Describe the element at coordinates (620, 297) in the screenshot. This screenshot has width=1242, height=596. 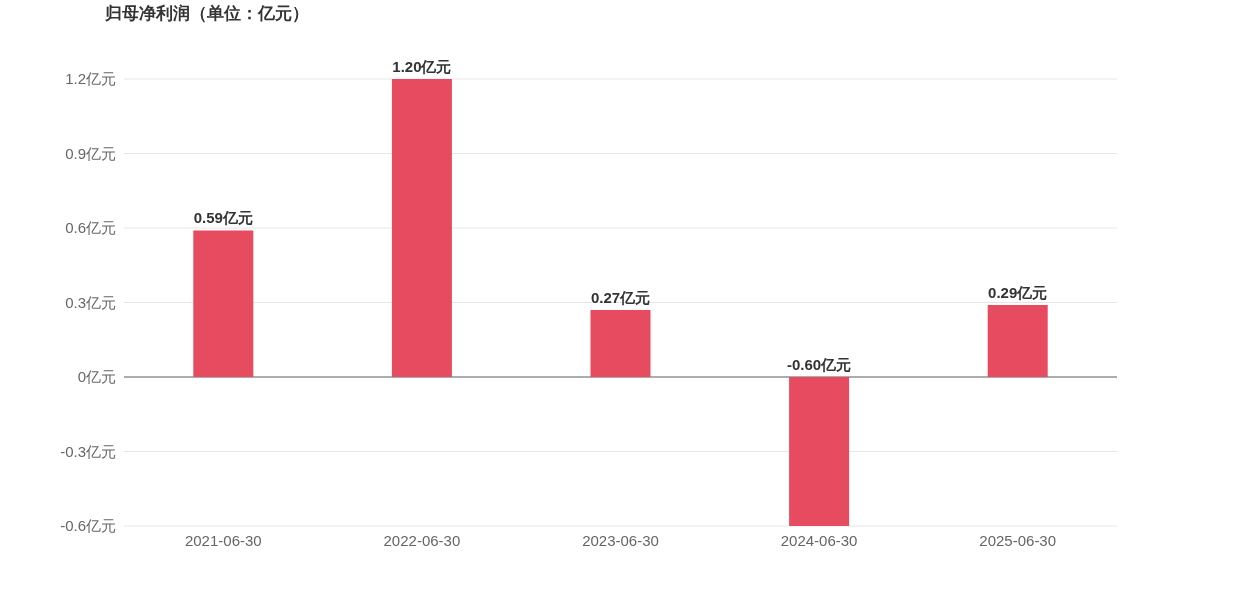
I see `data-label: 0.27亿元` at that location.